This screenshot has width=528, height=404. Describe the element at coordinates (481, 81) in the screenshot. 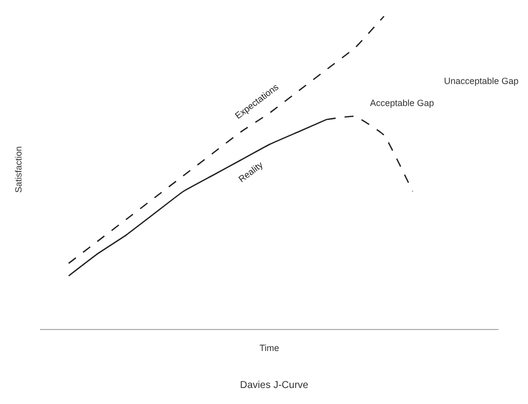

I see `annotation: Unacceptable Gap` at that location.